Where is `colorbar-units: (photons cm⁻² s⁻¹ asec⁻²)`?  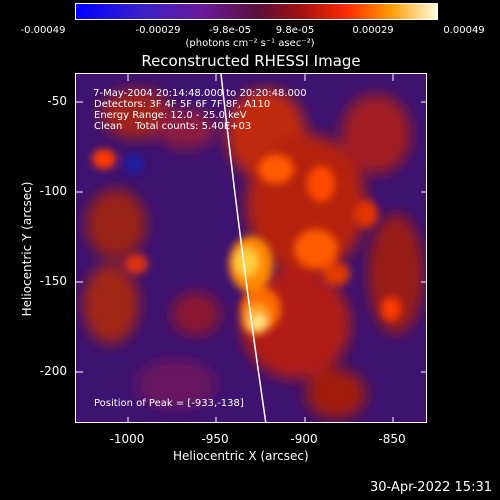
colorbar-units: (photons cm⁻² s⁻¹ asec⁻²) is located at coordinates (250, 43).